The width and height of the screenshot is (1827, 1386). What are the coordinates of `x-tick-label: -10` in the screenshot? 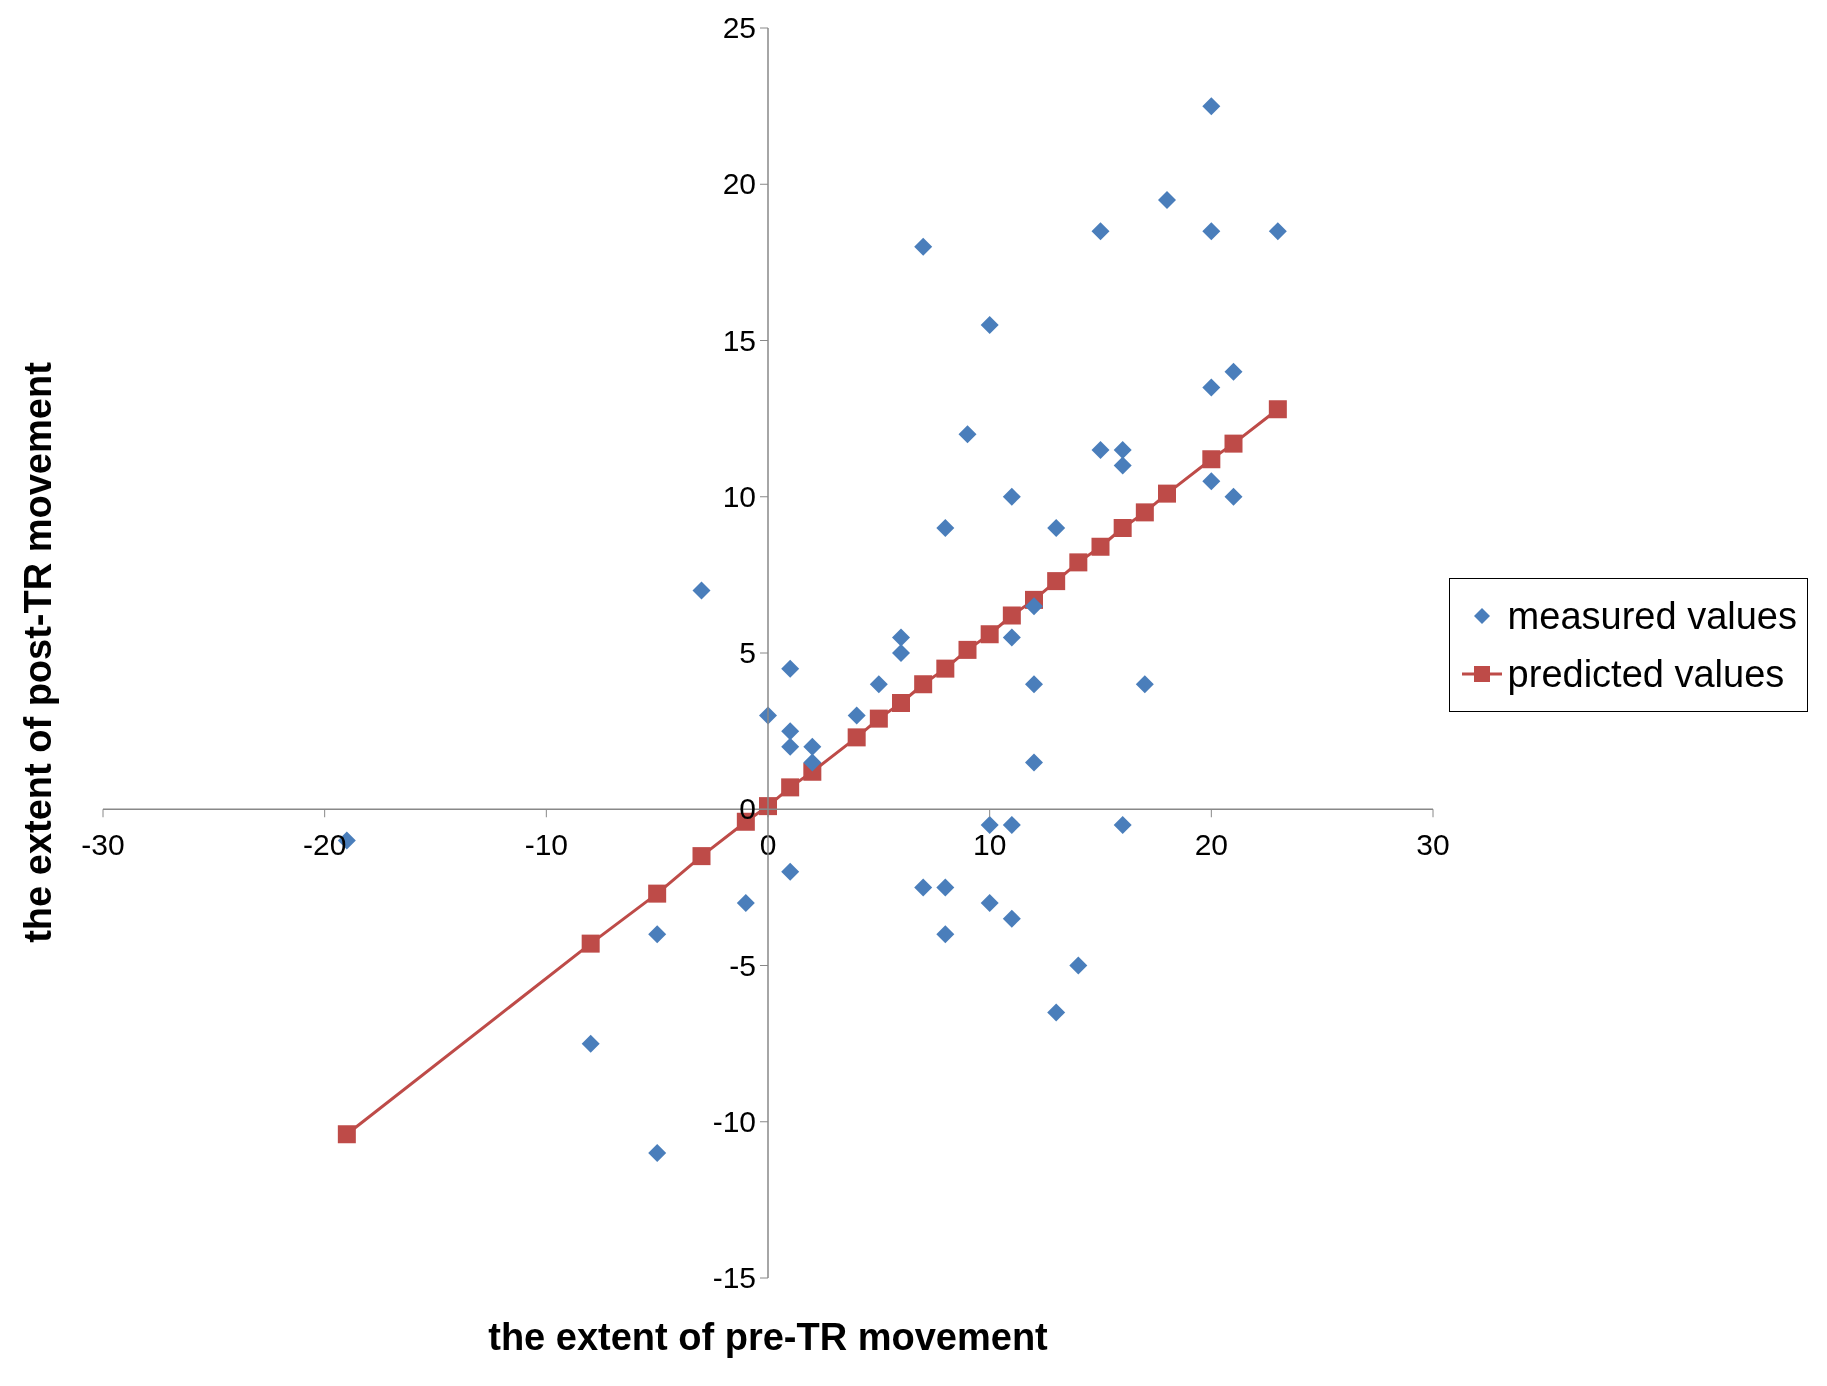 It's located at (546, 845).